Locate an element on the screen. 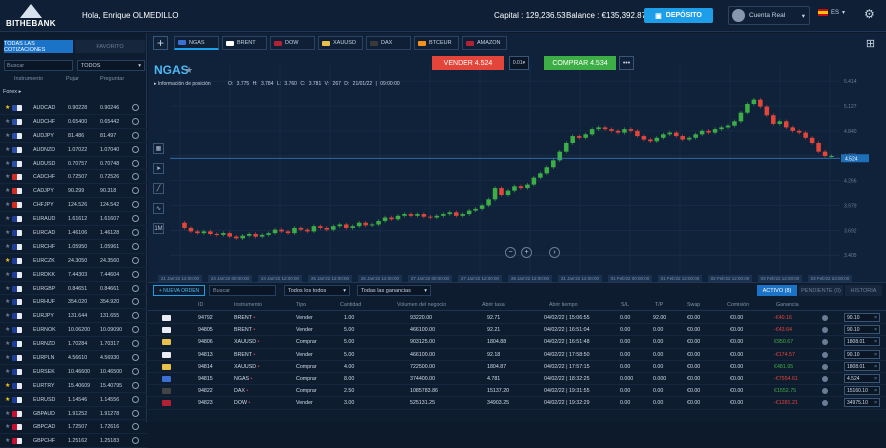 The image size is (886, 448). instrument-row: ★ EURCZK 24.3050 24.3560 is located at coordinates (73, 261).